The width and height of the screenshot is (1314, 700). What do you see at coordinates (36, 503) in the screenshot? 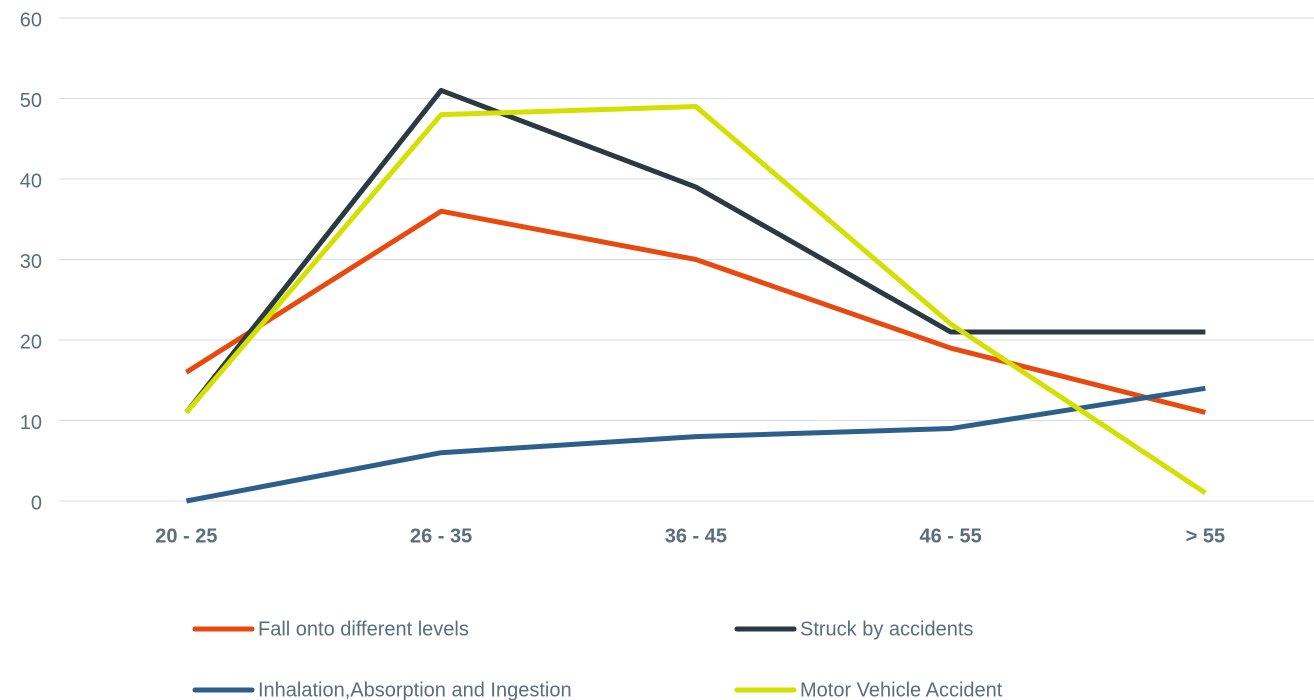
I see `y-tick-label: 0` at bounding box center [36, 503].